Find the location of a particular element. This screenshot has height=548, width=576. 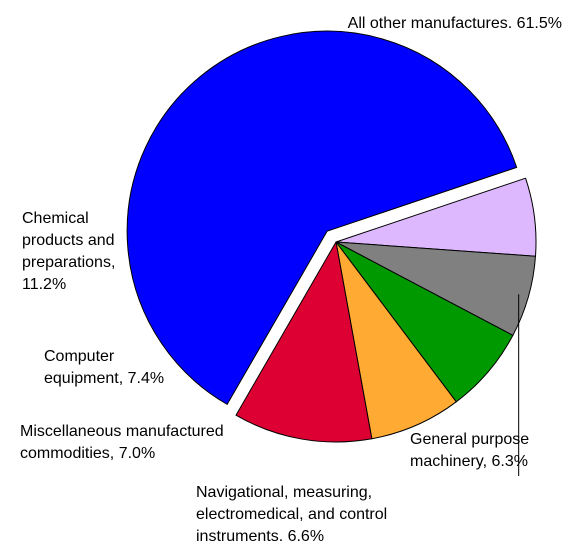

slice-label-line: instruments. 6.6% is located at coordinates (260, 536).